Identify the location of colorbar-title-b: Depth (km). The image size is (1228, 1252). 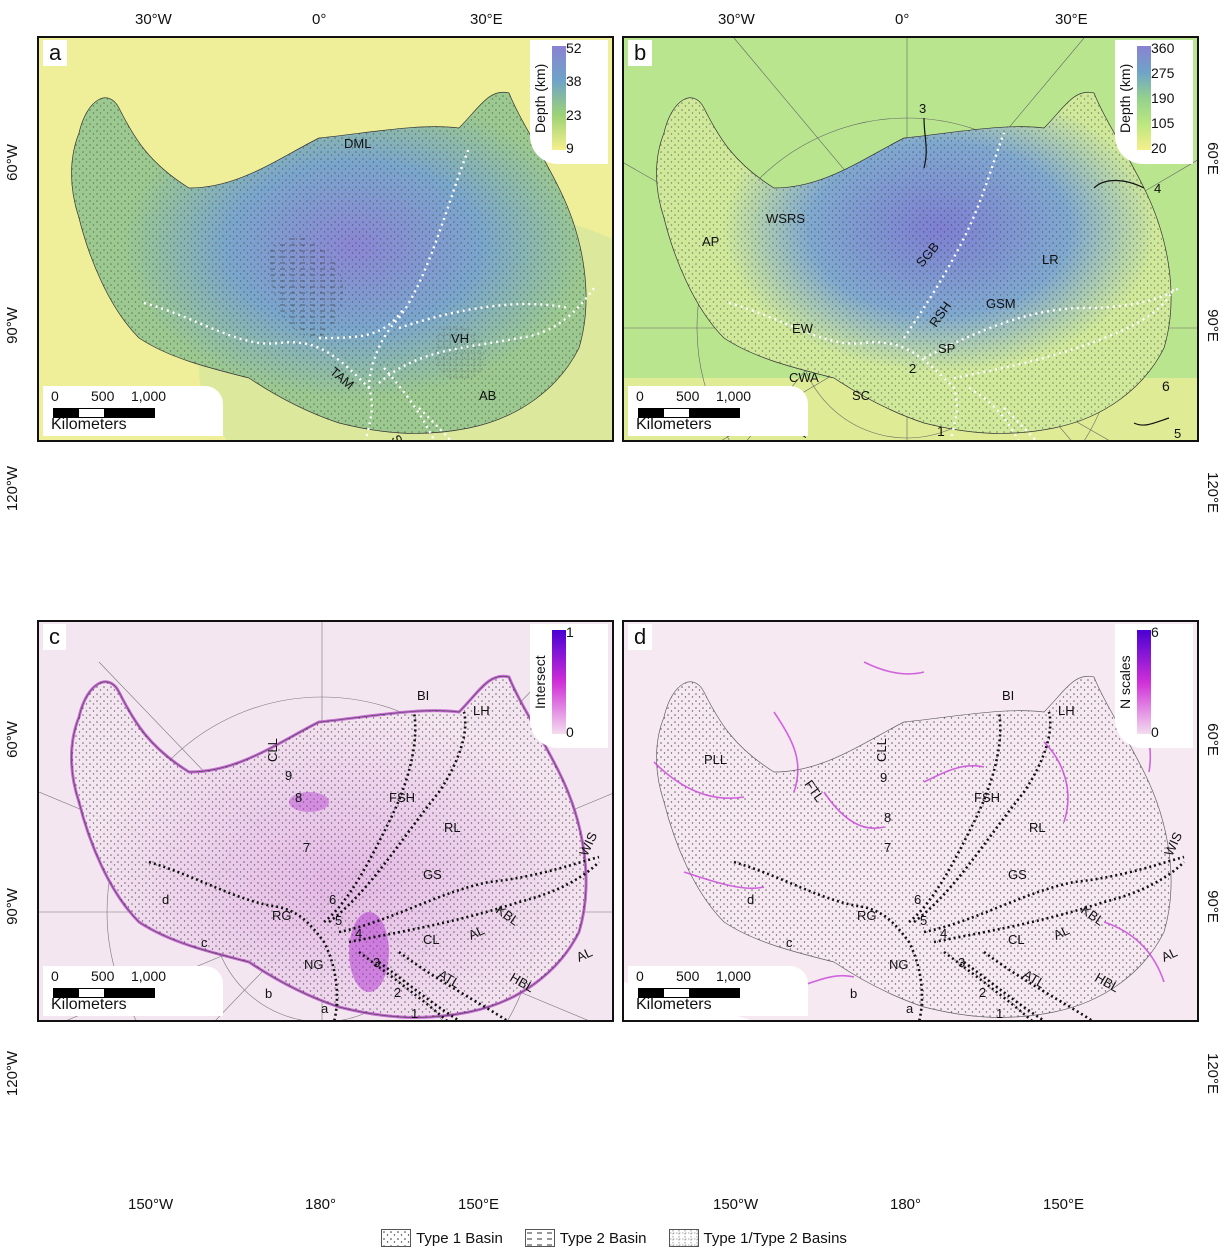
(1125, 98).